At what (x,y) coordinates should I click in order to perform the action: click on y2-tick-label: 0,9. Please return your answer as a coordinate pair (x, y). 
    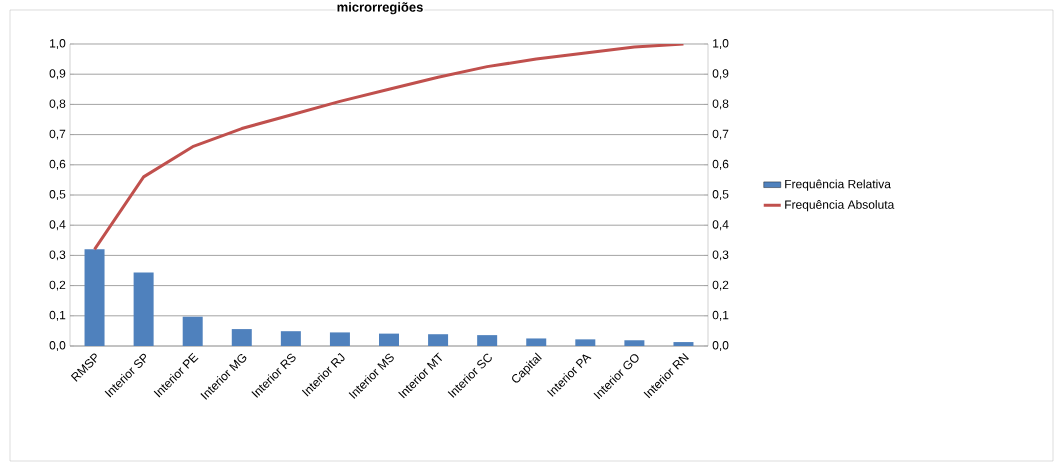
    Looking at the image, I should click on (720, 74).